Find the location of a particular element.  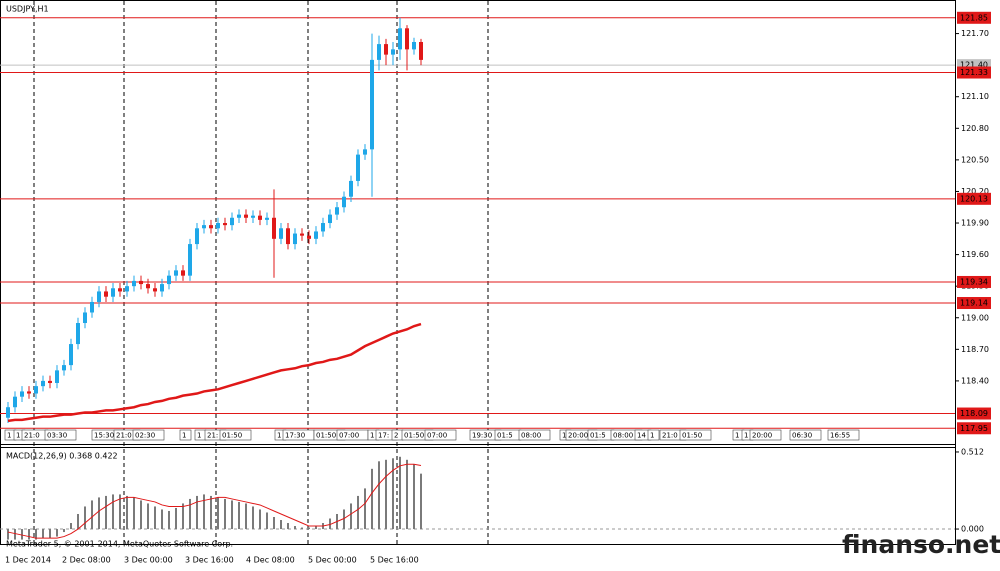

y-tick-label: 119.60 is located at coordinates (975, 254).